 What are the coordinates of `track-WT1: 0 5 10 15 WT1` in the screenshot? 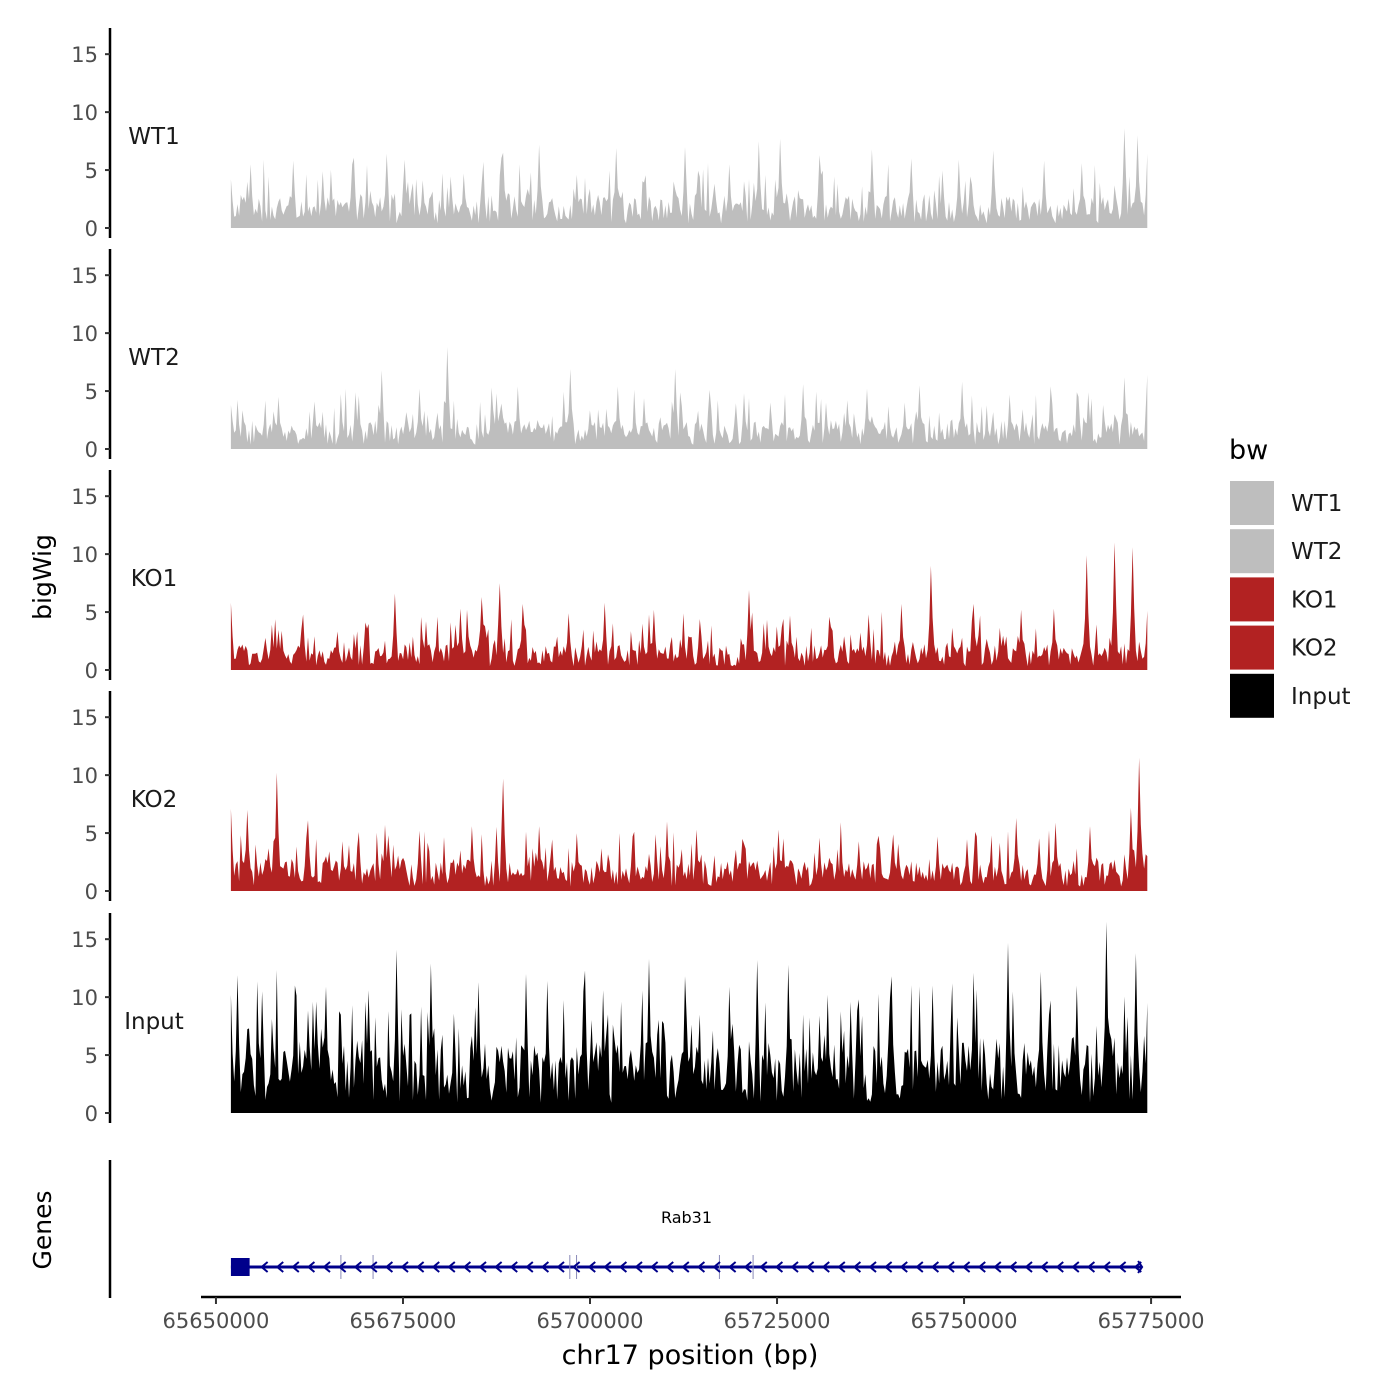 It's located at (609, 134).